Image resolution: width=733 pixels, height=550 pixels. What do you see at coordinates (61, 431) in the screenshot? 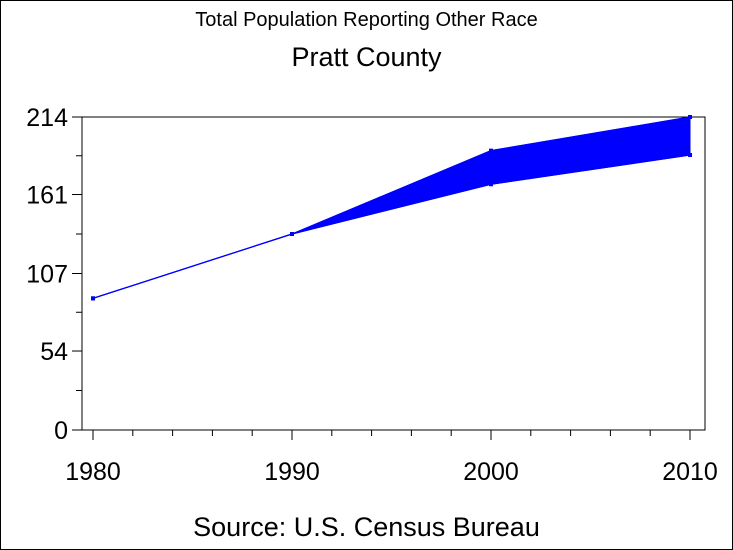
I see `y-tick-label: 0` at bounding box center [61, 431].